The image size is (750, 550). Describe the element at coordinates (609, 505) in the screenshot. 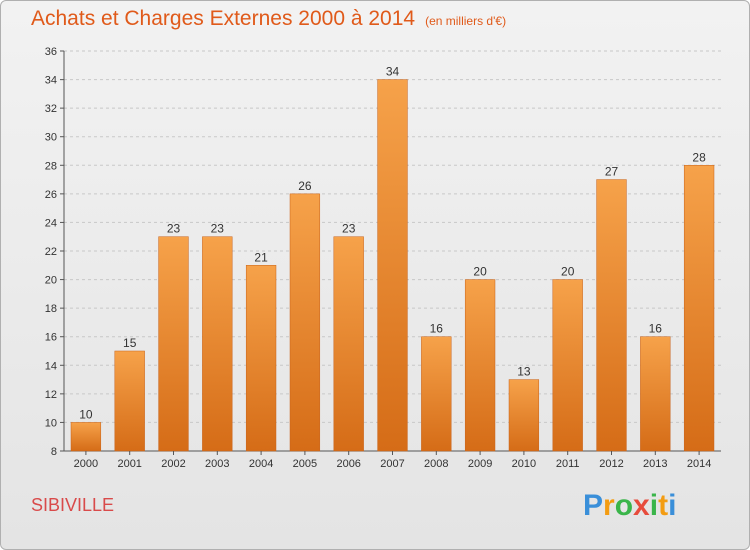

I see `logo-letter: r` at that location.